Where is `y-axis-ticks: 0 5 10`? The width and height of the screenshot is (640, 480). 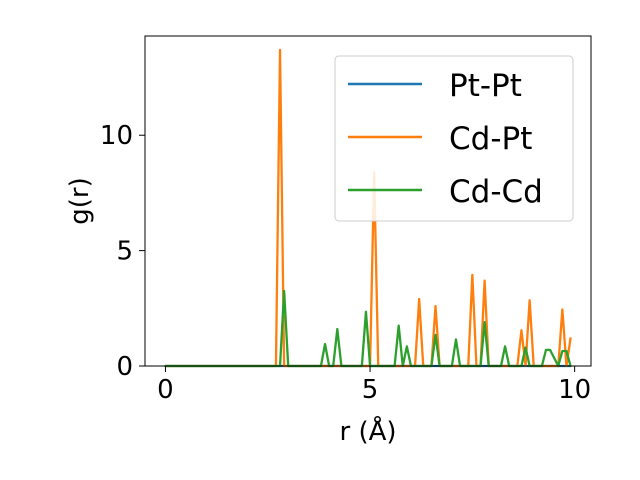
y-axis-ticks: 0 5 10 is located at coordinates (122, 251).